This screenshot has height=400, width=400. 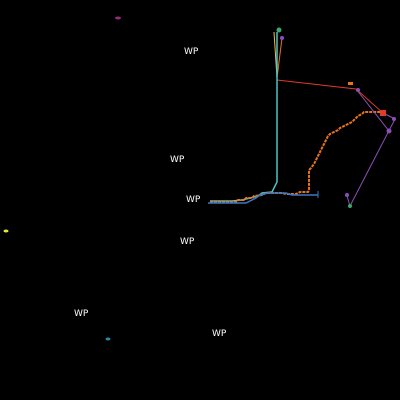 I want to click on contact-yellow, so click(x=6, y=231).